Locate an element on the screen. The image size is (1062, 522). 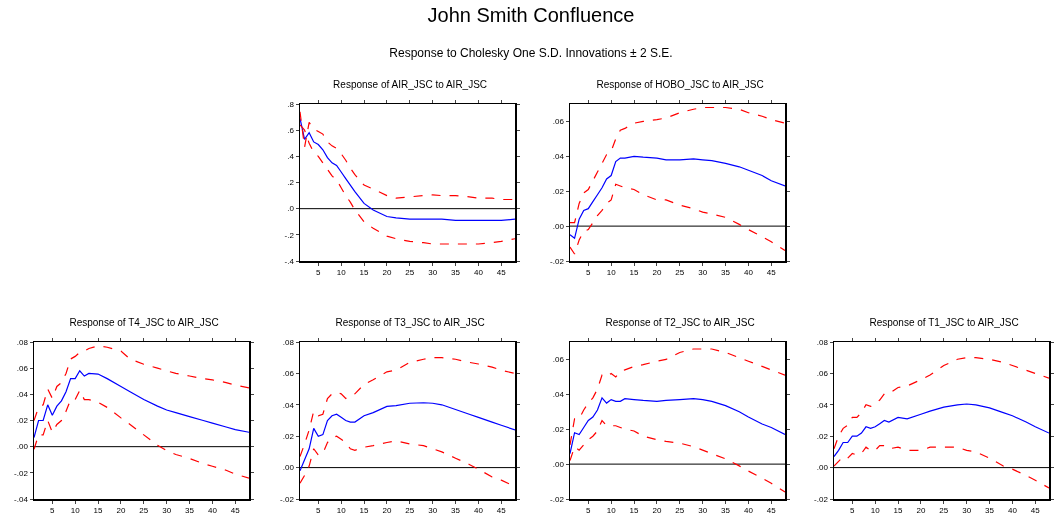
y-tick-label: .0 is located at coordinates (291, 209).